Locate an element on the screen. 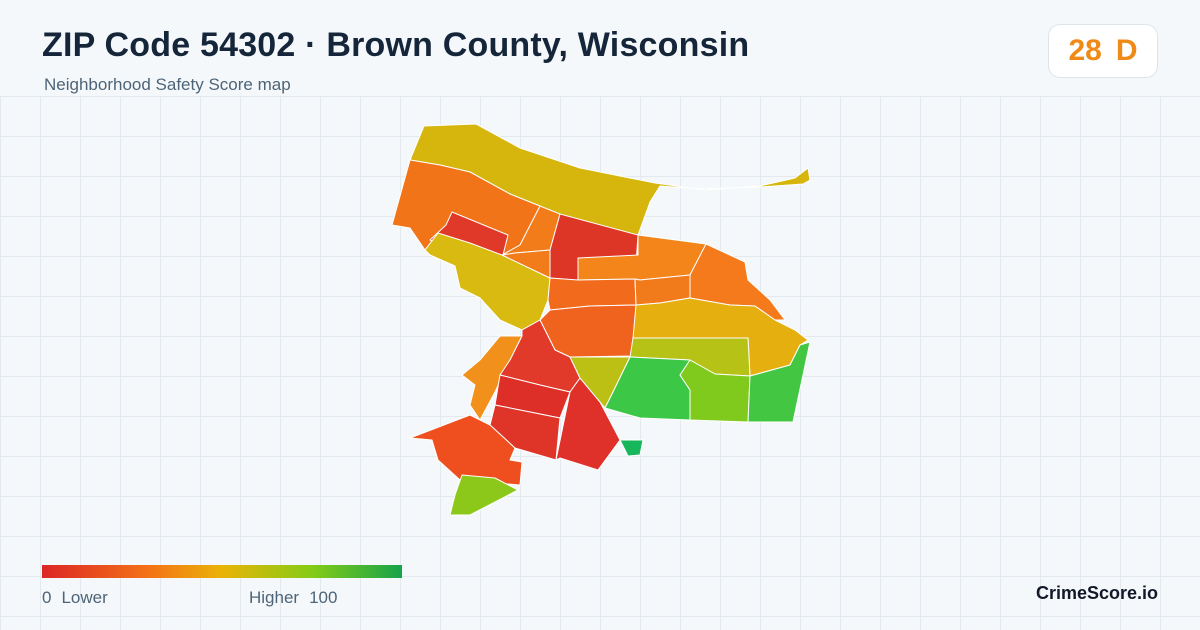 The width and height of the screenshot is (1200, 630). legend-gradient-bar is located at coordinates (222, 571).